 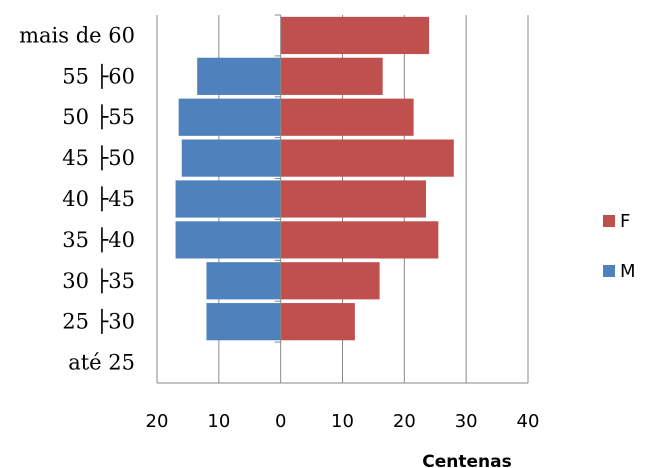 I want to click on legend: FM, so click(x=619, y=246).